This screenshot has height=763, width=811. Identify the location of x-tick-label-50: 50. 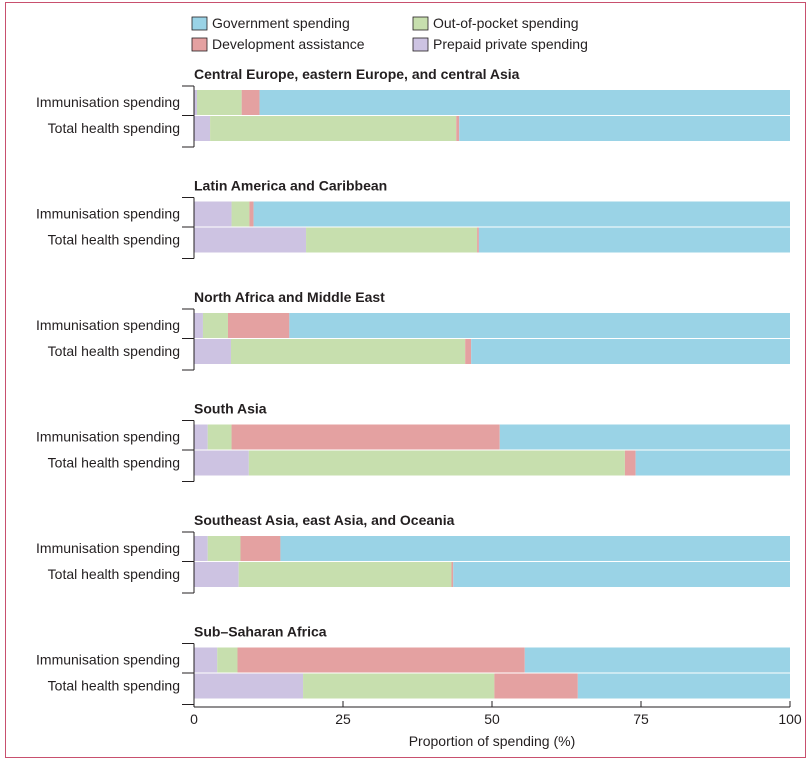
(492, 719).